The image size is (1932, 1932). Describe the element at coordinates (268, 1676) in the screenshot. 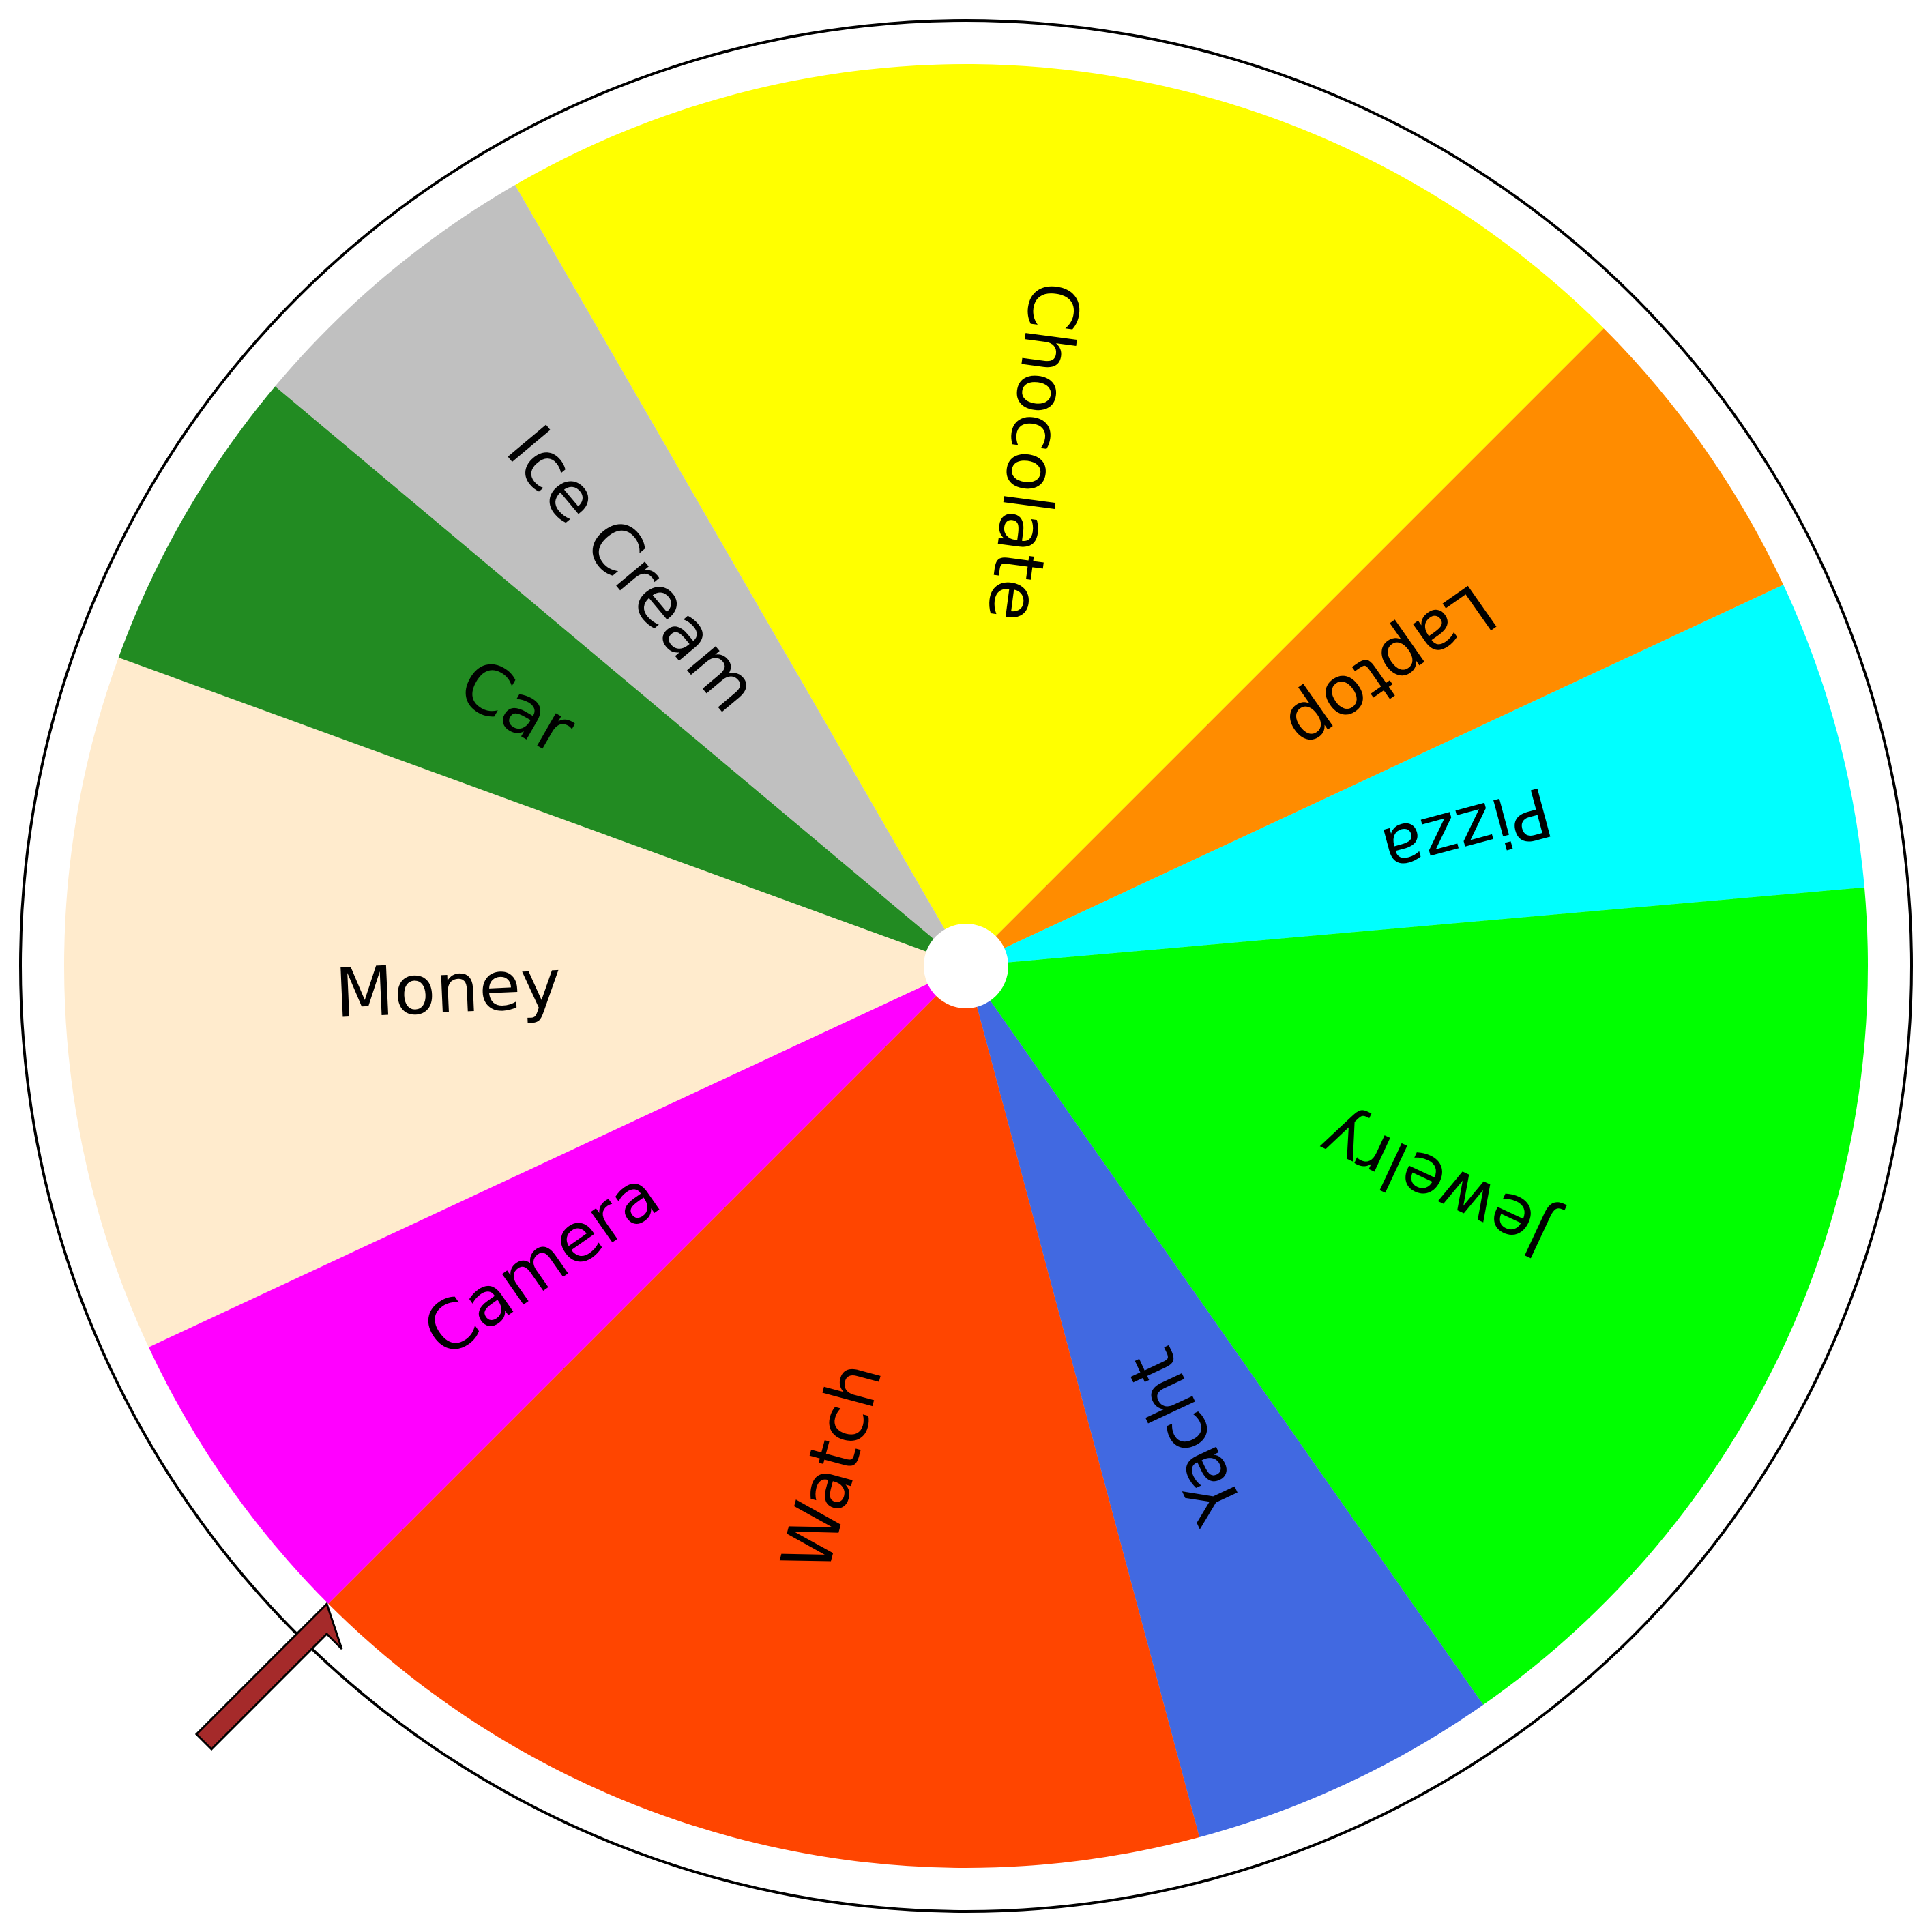

I see `pointer-arrow-icon` at that location.